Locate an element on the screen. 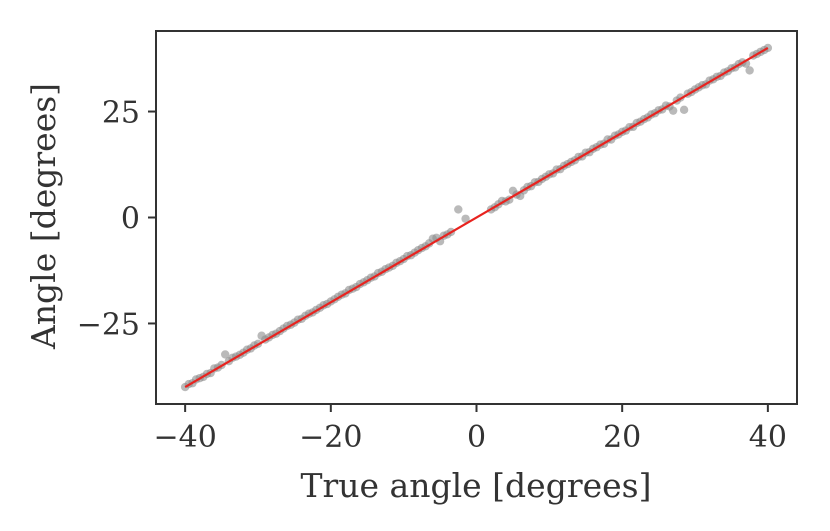 The width and height of the screenshot is (830, 531). x-tick-label: −20 is located at coordinates (330, 437).